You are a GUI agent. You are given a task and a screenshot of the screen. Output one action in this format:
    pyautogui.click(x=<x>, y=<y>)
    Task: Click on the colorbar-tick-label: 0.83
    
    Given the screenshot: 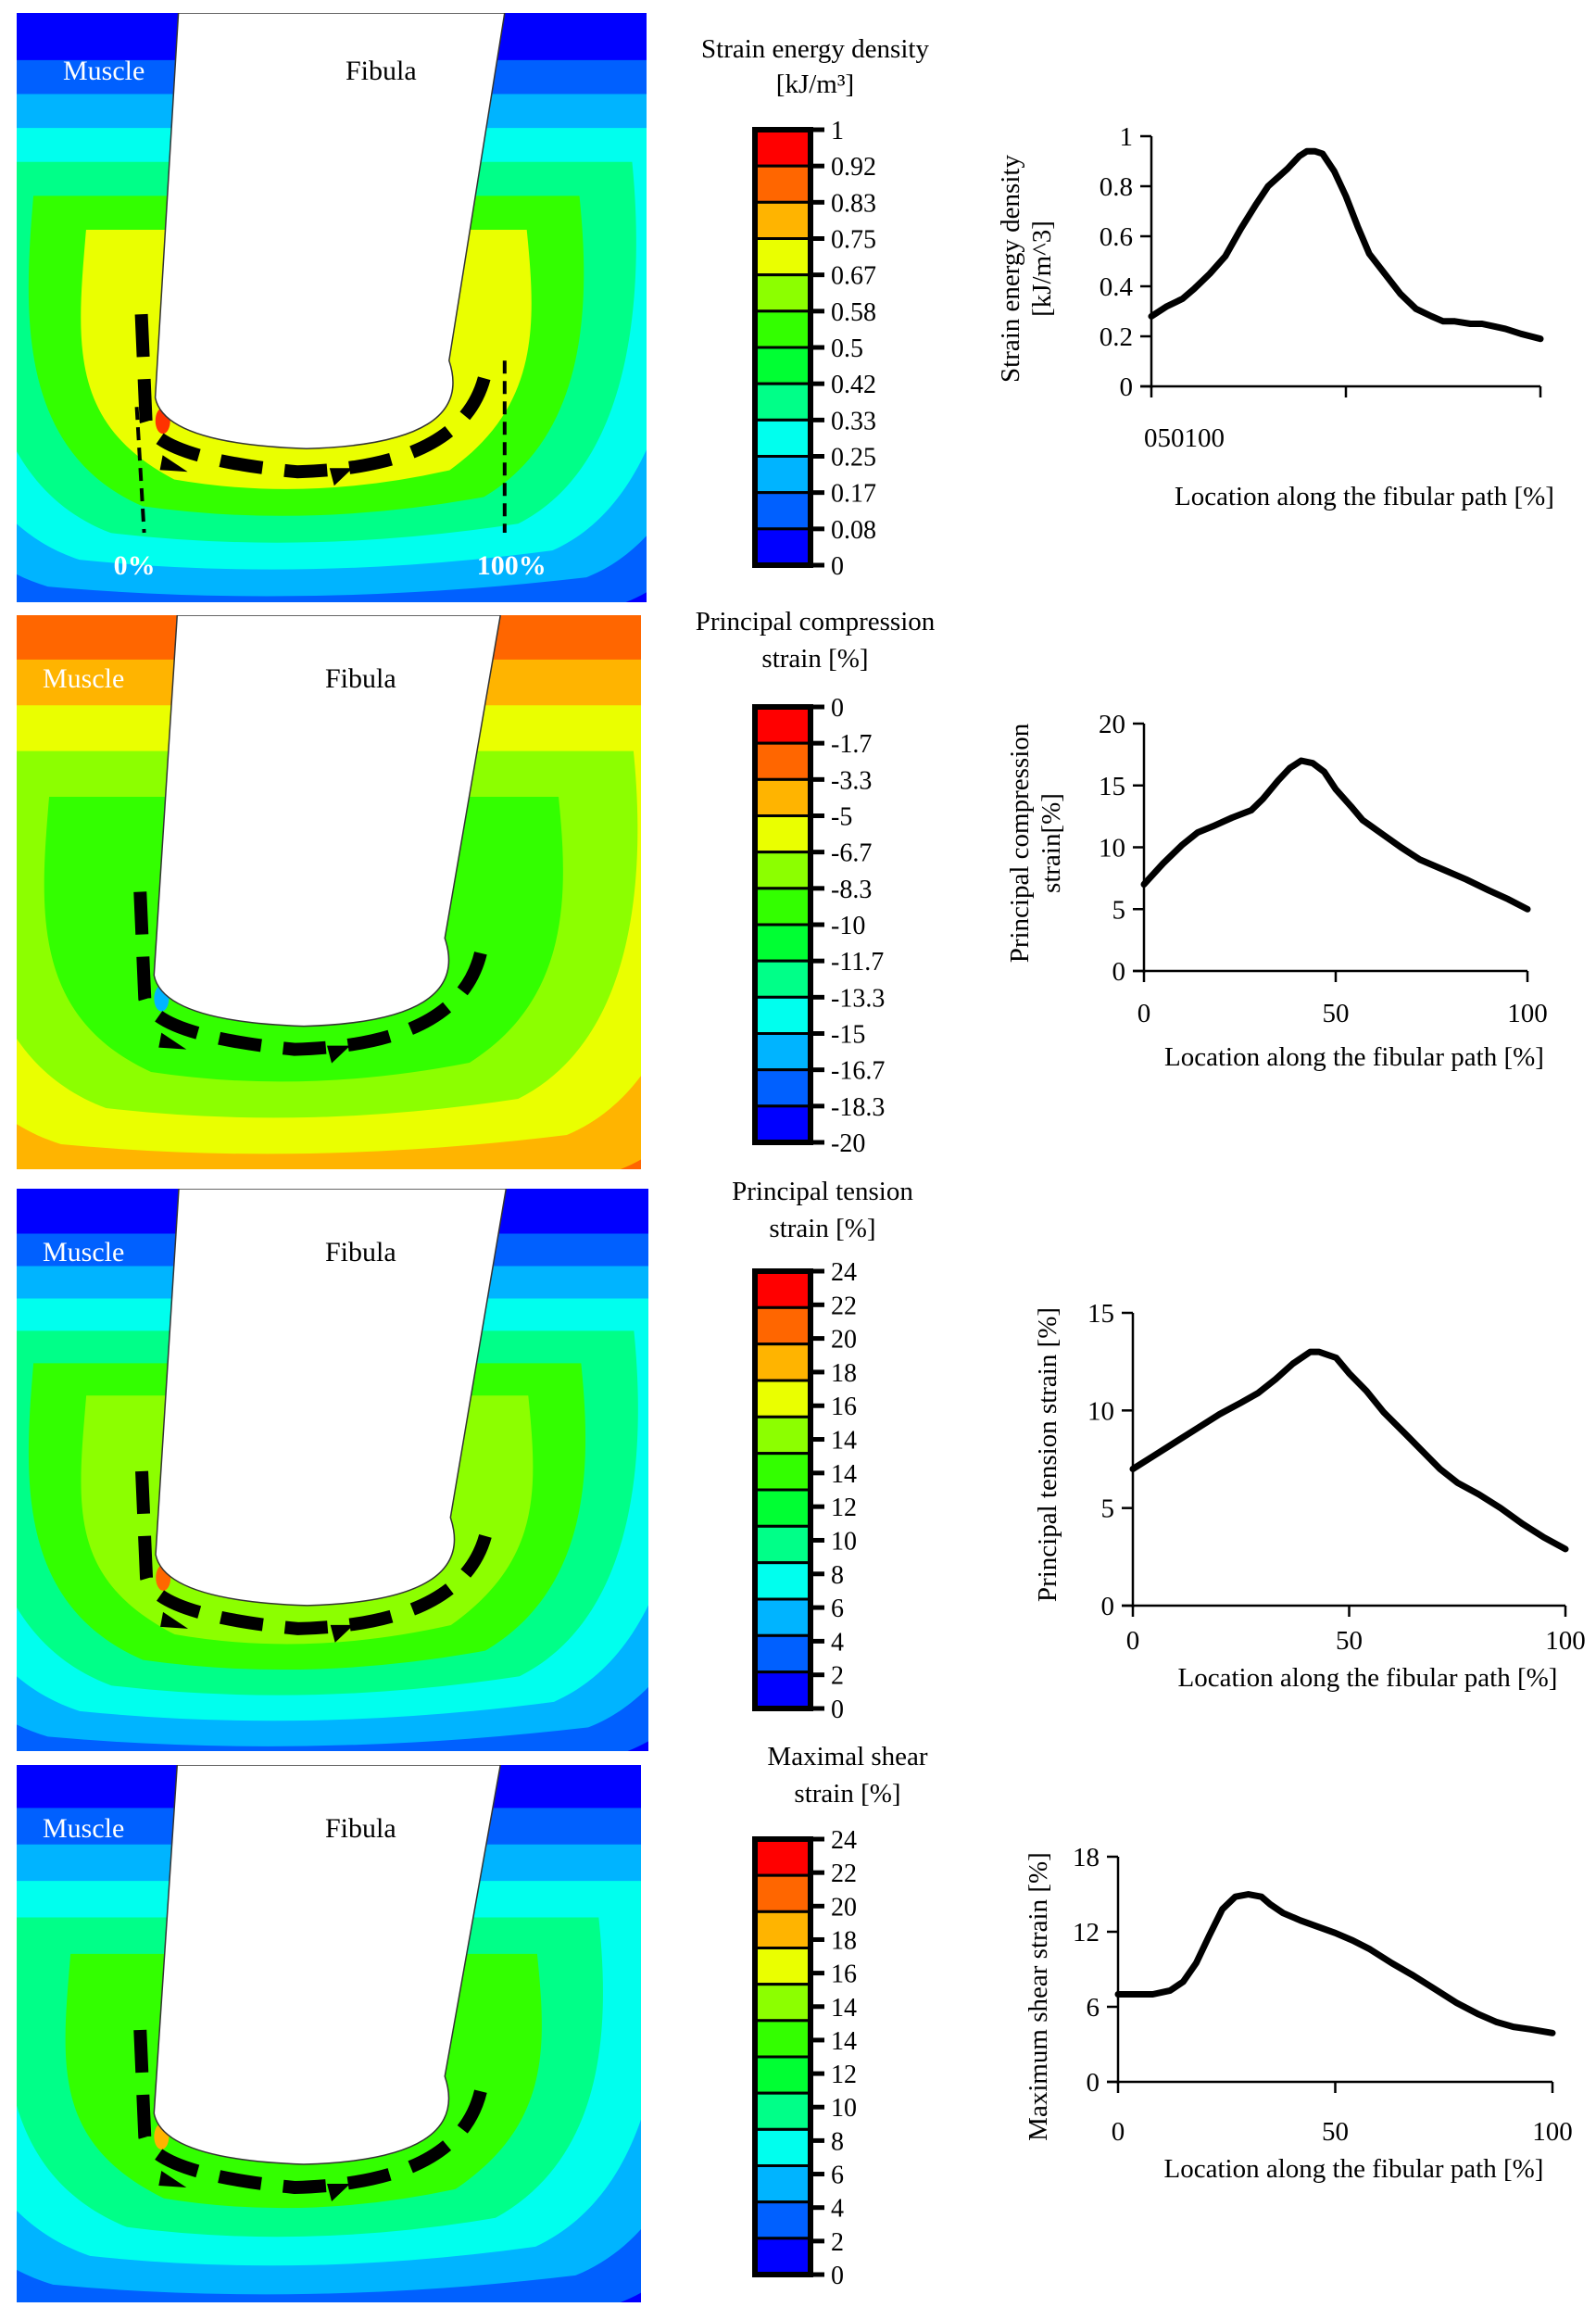 What is the action you would take?
    pyautogui.click(x=853, y=203)
    